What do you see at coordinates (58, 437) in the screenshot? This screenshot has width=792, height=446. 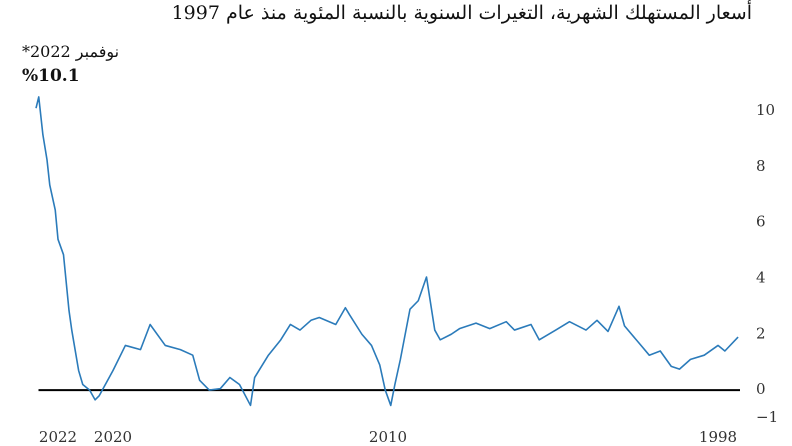 I see `x-tick-label: 2022` at bounding box center [58, 437].